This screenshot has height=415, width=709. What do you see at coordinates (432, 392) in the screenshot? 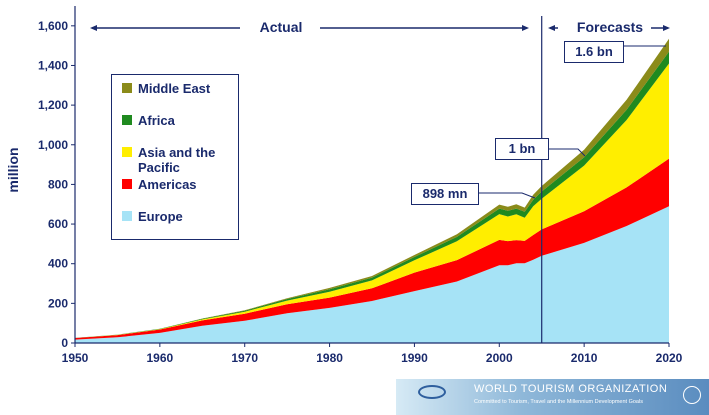
I see `unwto-emblem-icon` at bounding box center [432, 392].